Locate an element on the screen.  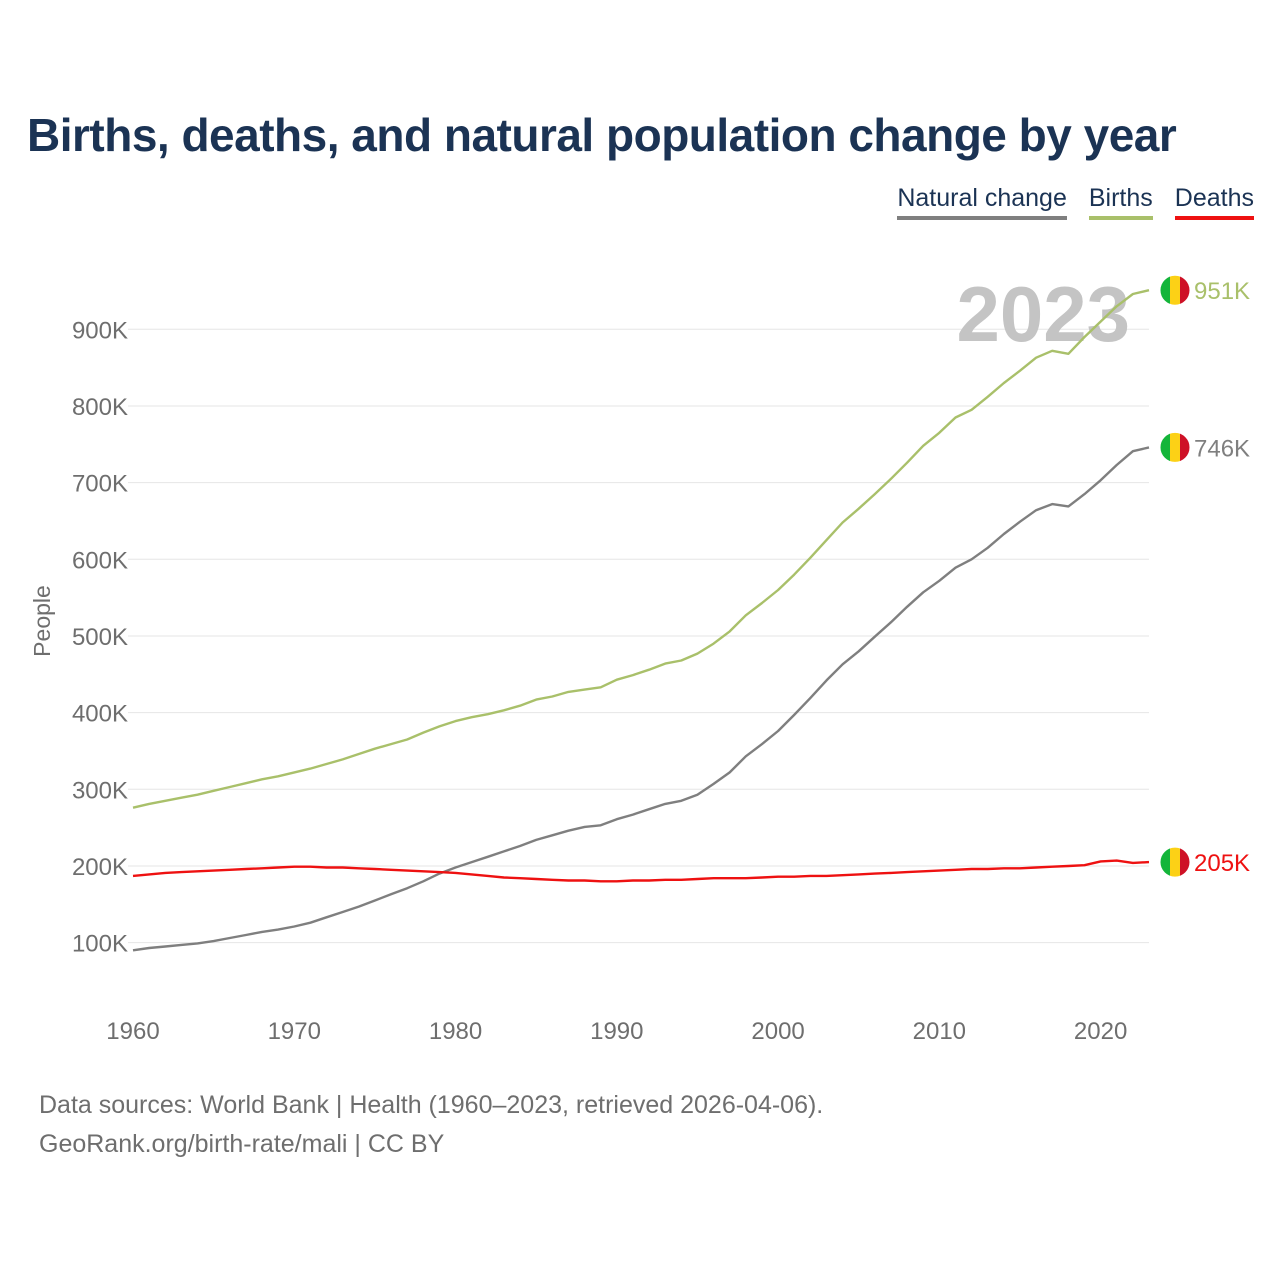
y-tick-label: 400K is located at coordinates (100, 714).